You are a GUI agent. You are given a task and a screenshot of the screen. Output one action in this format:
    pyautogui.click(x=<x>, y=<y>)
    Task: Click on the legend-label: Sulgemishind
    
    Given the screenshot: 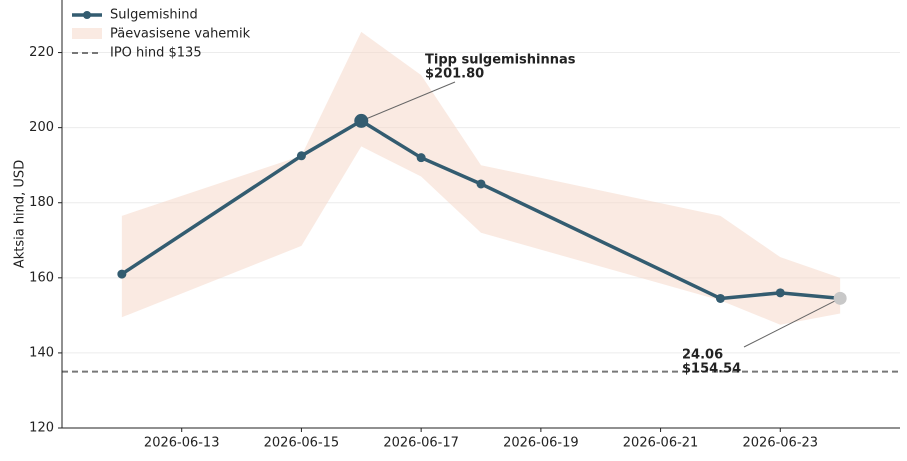 What is the action you would take?
    pyautogui.click(x=154, y=15)
    